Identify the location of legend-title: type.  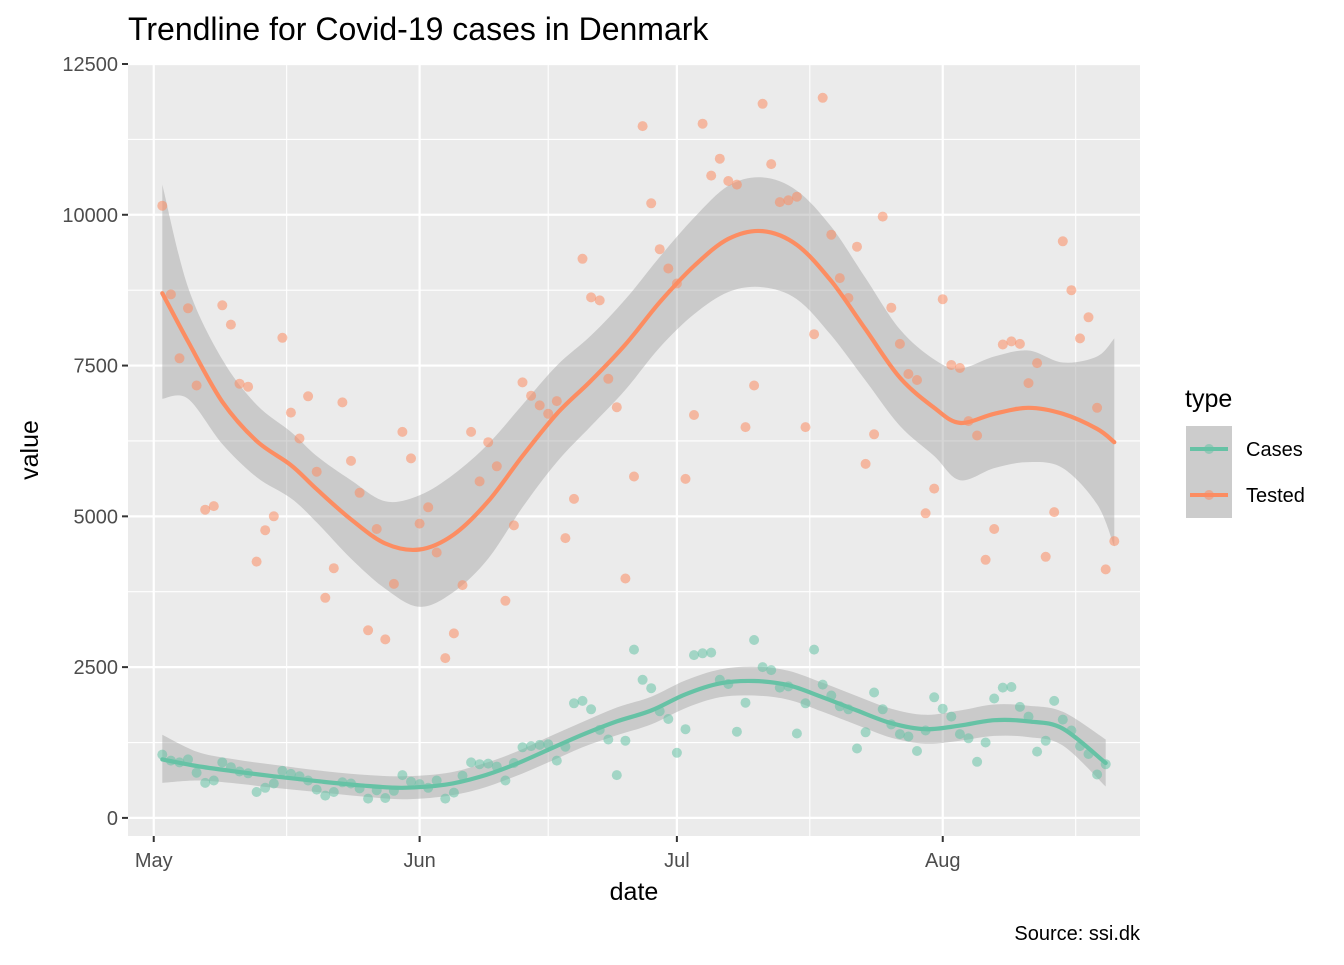
(1208, 399).